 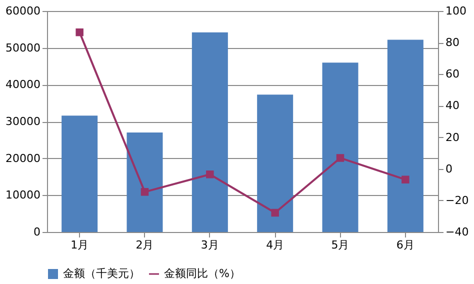 I want to click on x-tick-label: 1月, so click(x=79, y=245).